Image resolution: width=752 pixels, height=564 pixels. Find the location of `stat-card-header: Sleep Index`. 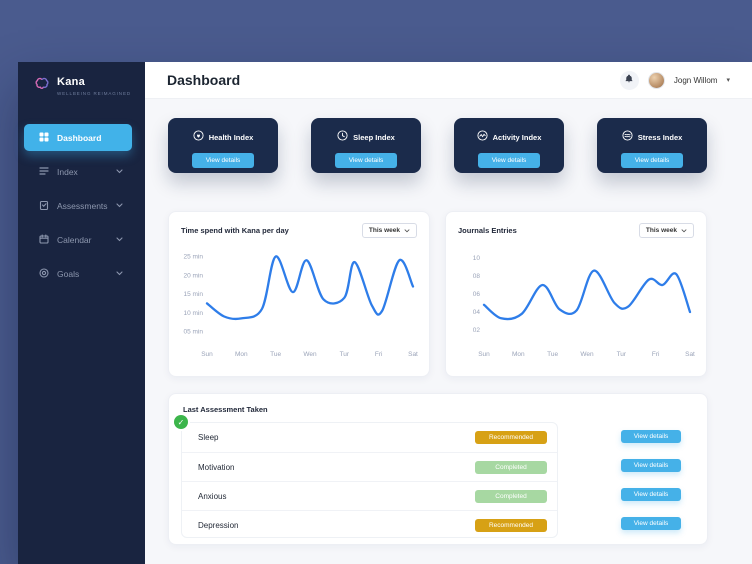

stat-card-header: Sleep Index is located at coordinates (366, 137).